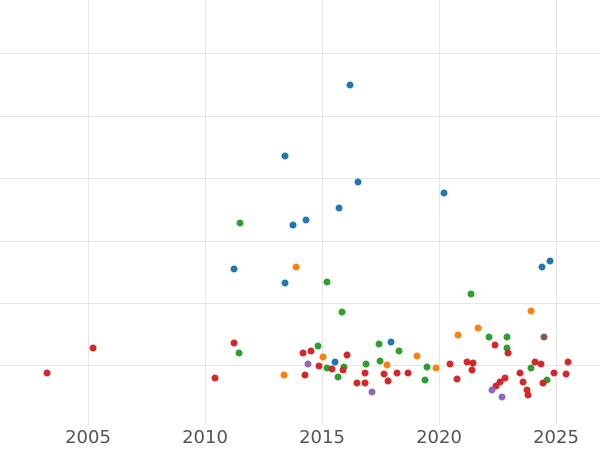  What do you see at coordinates (205, 437) in the screenshot?
I see `x-tick-label: 2010` at bounding box center [205, 437].